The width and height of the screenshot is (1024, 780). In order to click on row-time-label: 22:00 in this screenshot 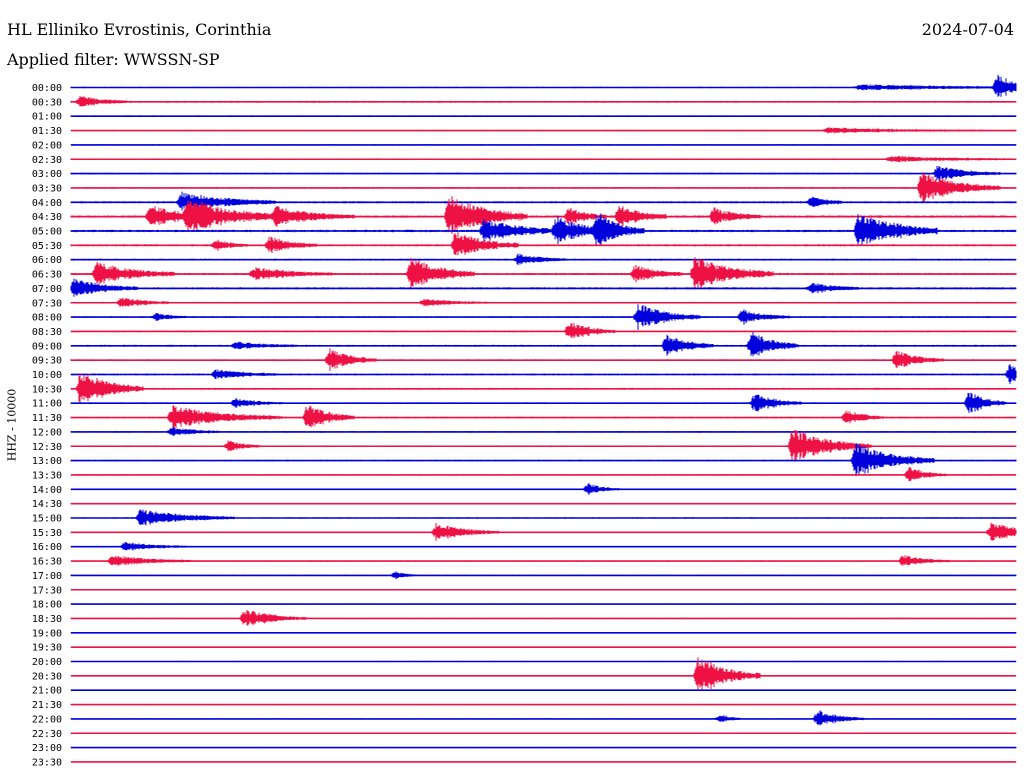, I will do `click(47, 719)`.